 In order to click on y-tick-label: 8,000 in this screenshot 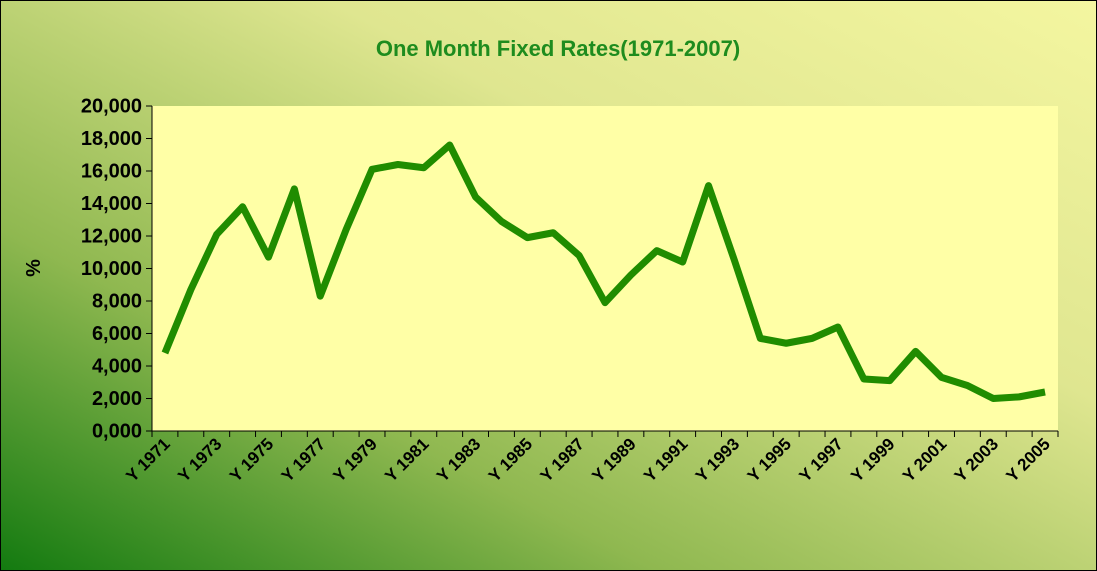, I will do `click(117, 301)`.